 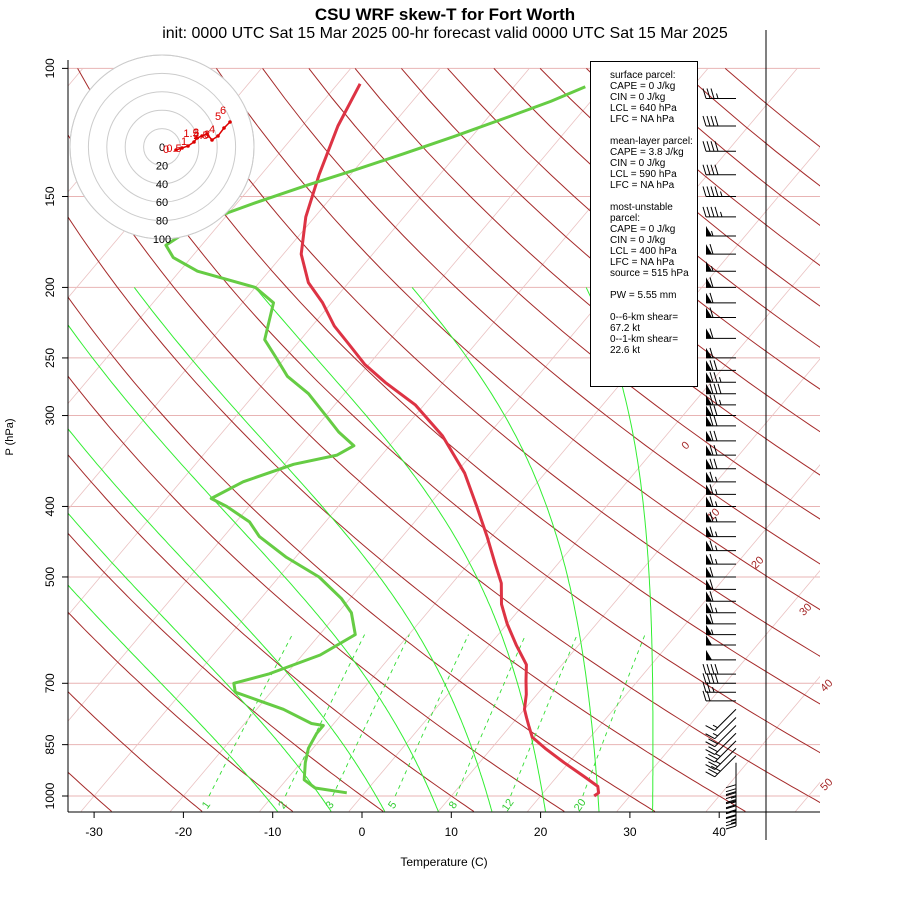 What do you see at coordinates (162, 222) in the screenshot?
I see `hodograph-ring-label: 80` at bounding box center [162, 222].